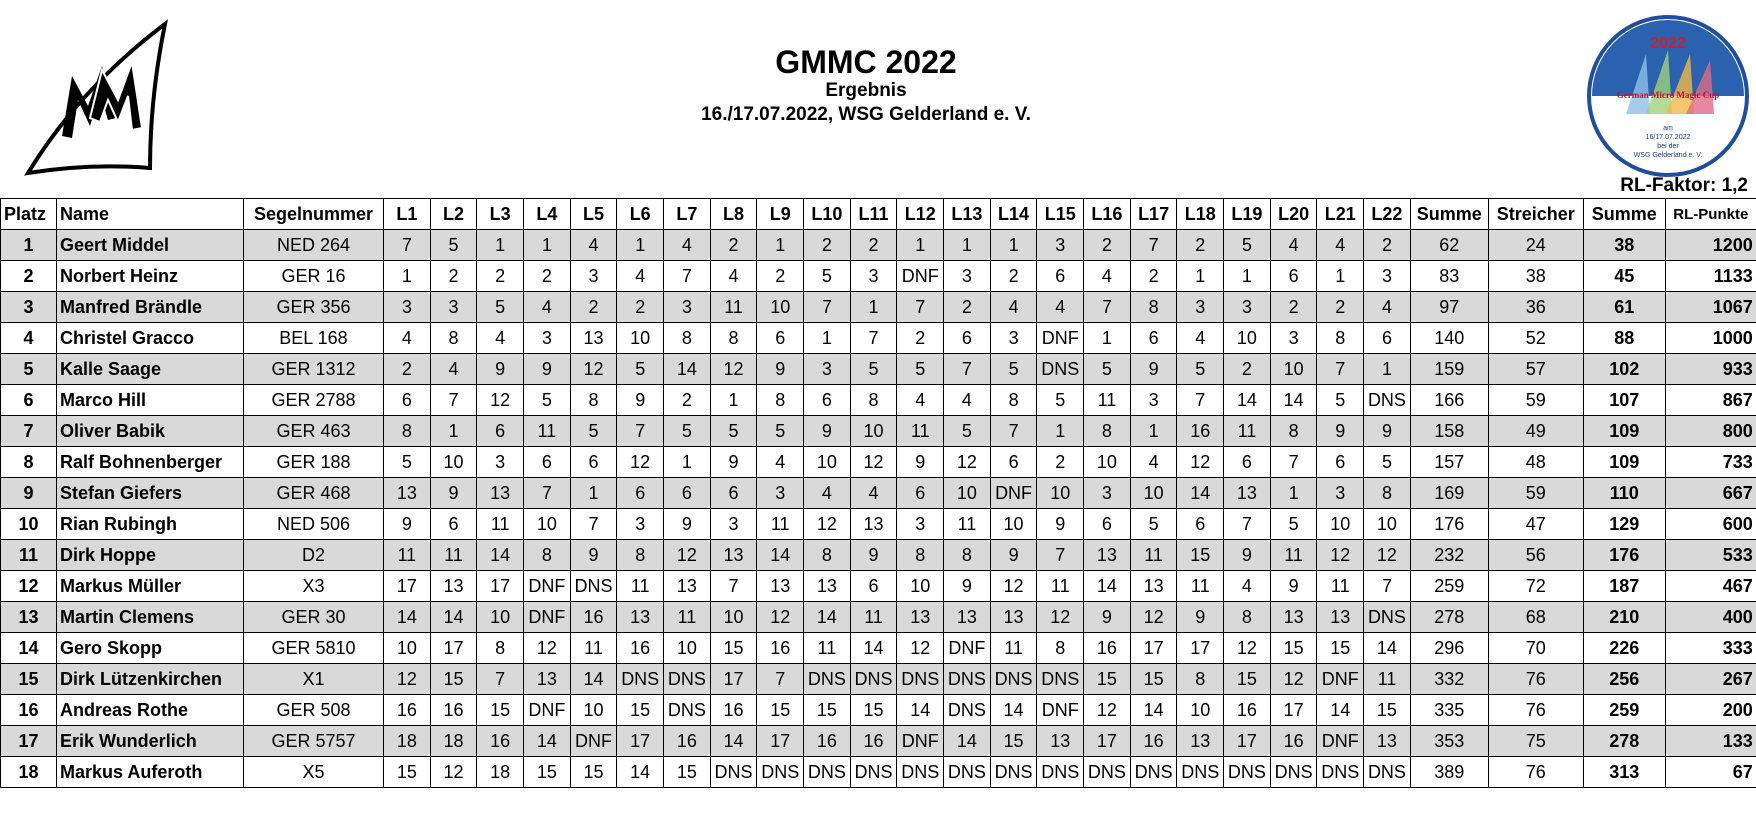 This screenshot has height=826, width=1756. What do you see at coordinates (150, 462) in the screenshot?
I see `cell: Ralf Bohnenberger` at bounding box center [150, 462].